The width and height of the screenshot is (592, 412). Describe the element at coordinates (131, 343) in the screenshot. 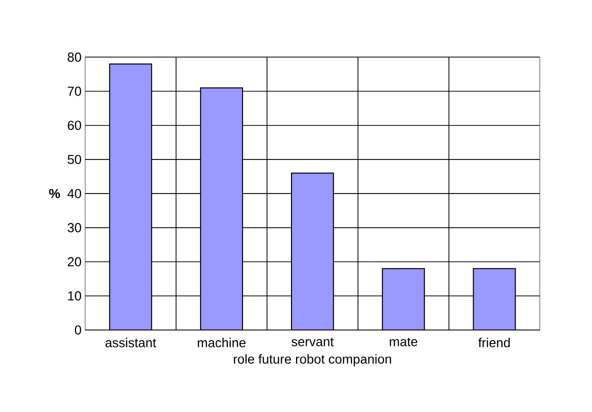

I see `x-tick-label: assistant` at that location.